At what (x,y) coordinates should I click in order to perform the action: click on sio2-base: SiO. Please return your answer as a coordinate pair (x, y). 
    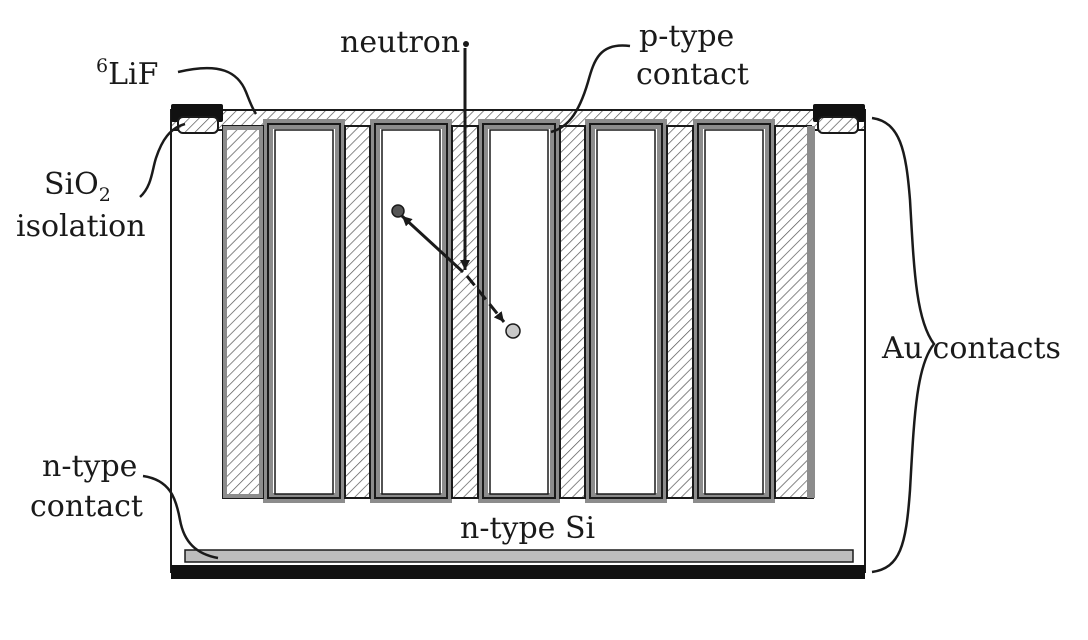
    Looking at the image, I should click on (71, 184).